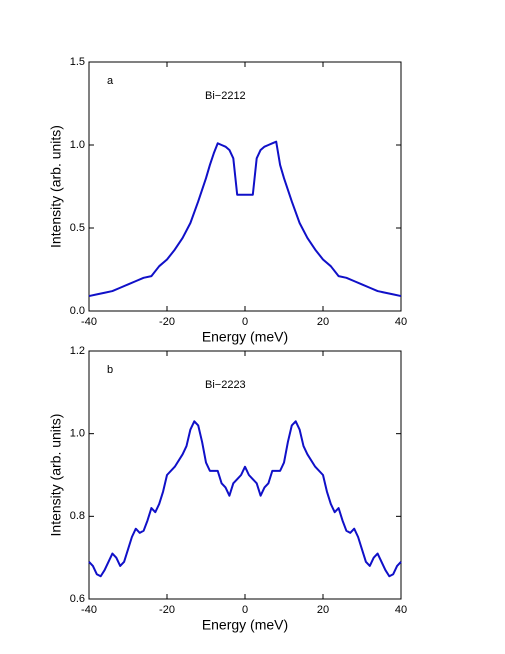 The width and height of the screenshot is (505, 654). I want to click on y-tick-label: 0.5, so click(77, 228).